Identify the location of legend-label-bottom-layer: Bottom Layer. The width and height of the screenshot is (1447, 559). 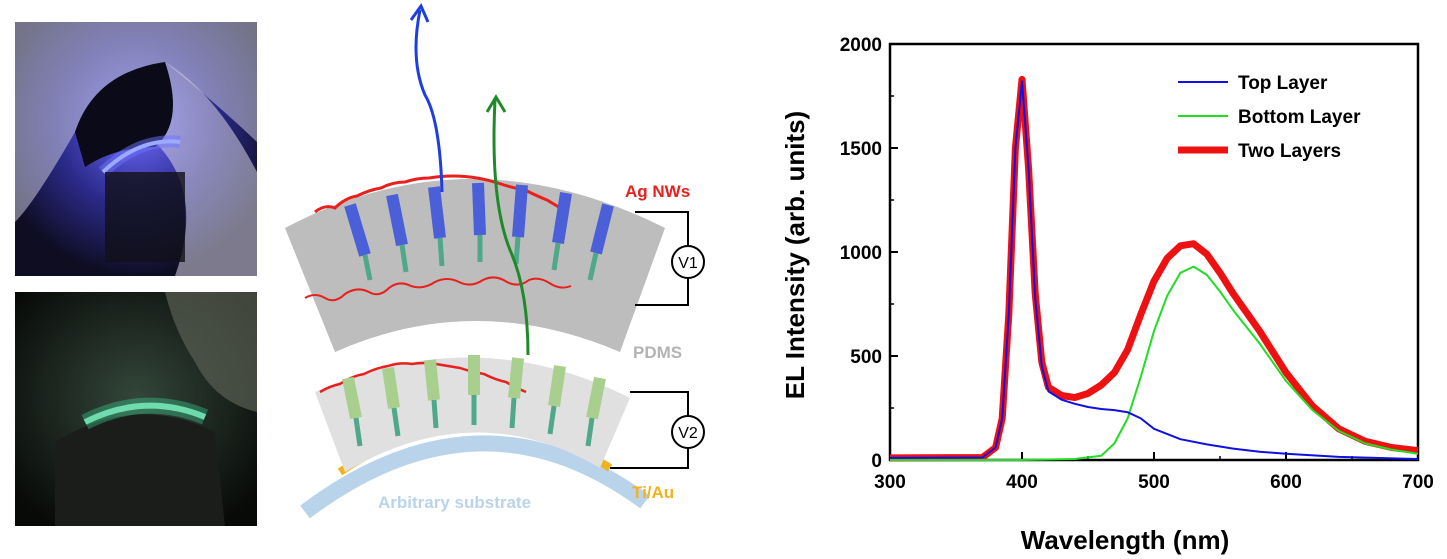
(1299, 117).